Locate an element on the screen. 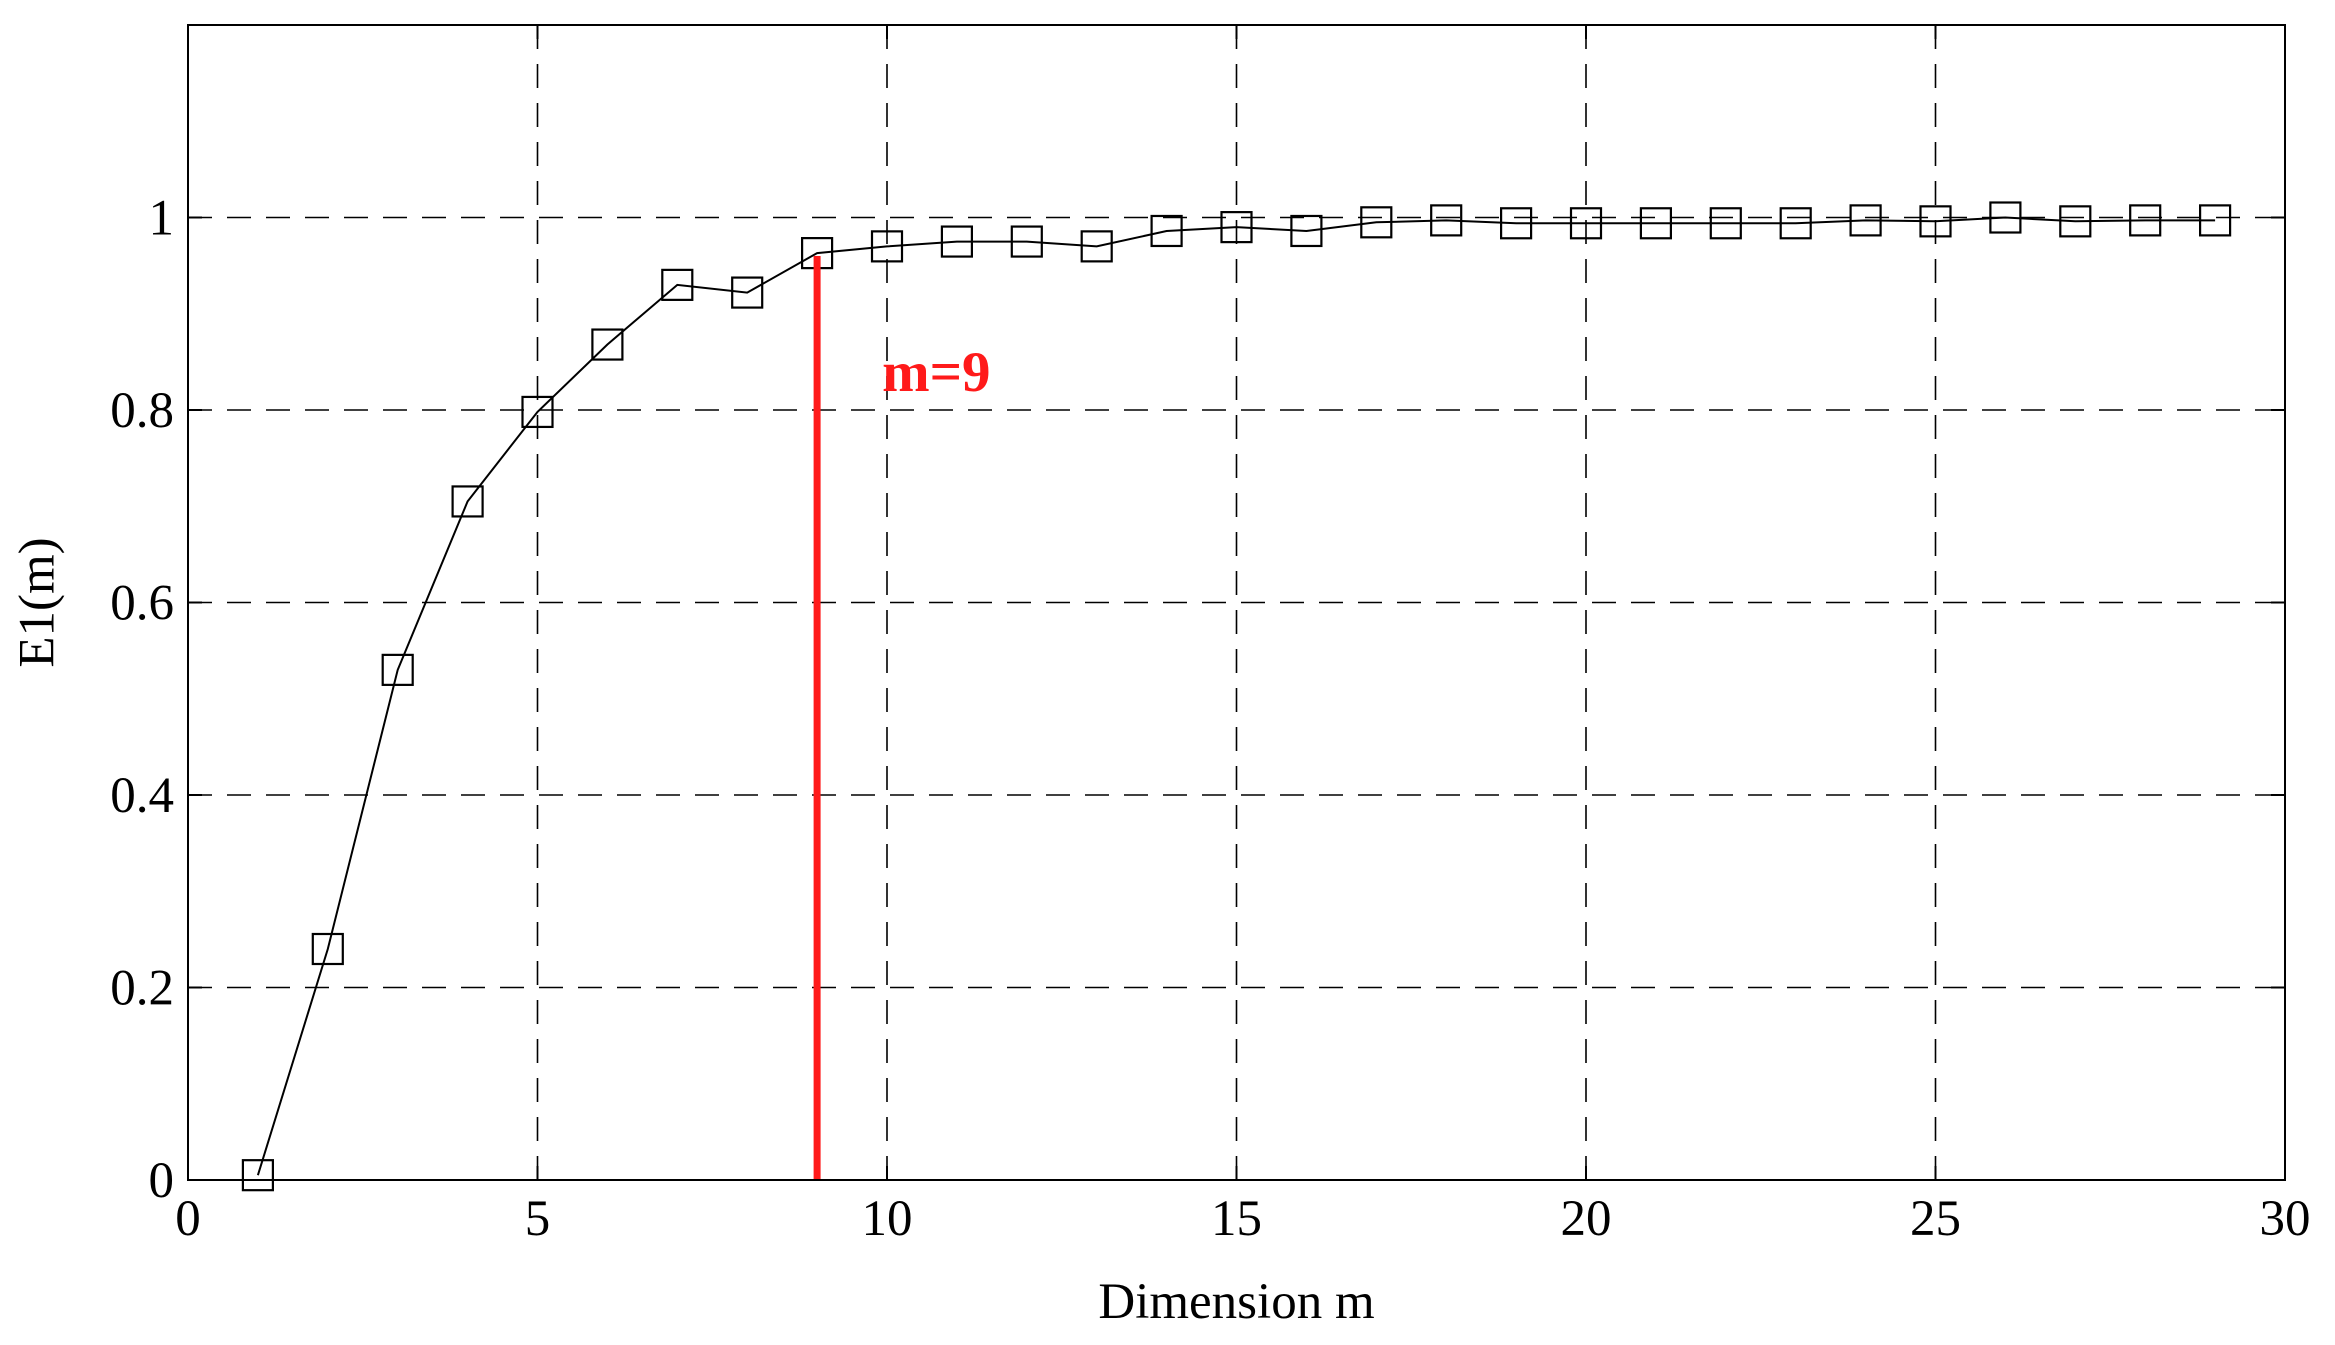 This screenshot has height=1345, width=2335. x-axis-label: Dimension m is located at coordinates (1236, 1302).